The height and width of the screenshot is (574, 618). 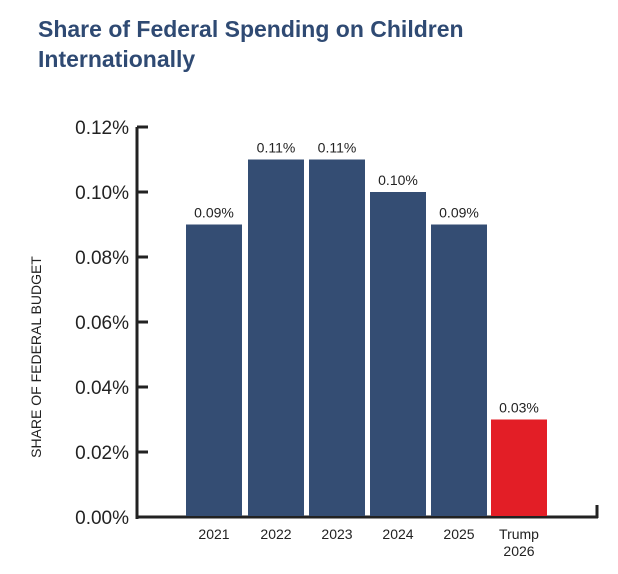 What do you see at coordinates (398, 354) in the screenshot?
I see `bar-2024` at bounding box center [398, 354].